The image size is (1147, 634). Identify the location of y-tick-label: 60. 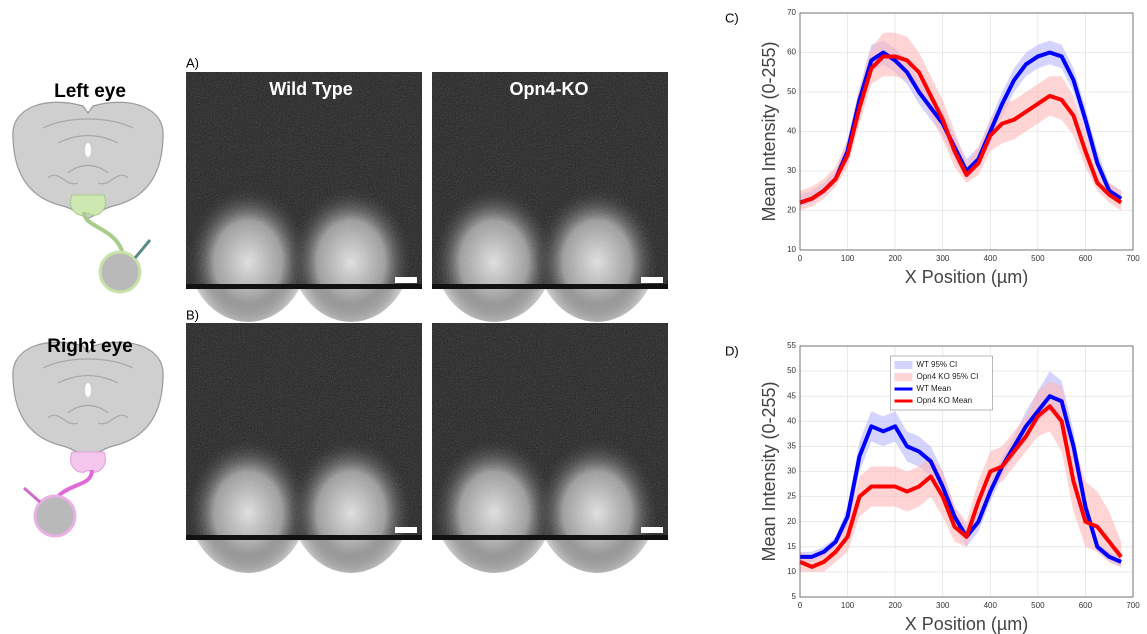
(791, 52).